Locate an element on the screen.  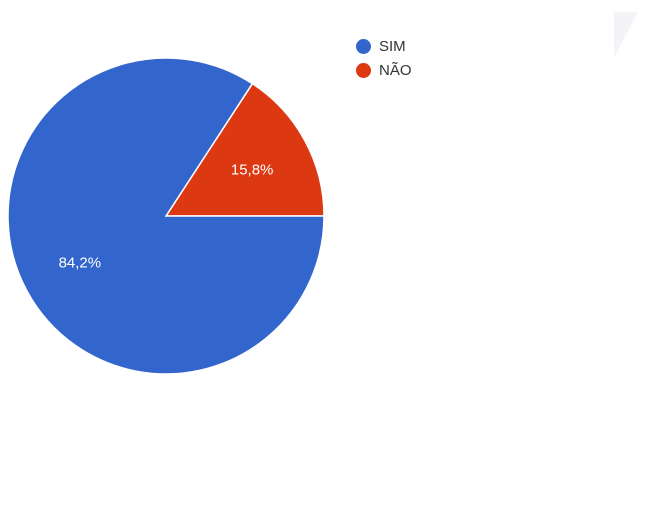
legend-swatch-sim is located at coordinates (363, 46).